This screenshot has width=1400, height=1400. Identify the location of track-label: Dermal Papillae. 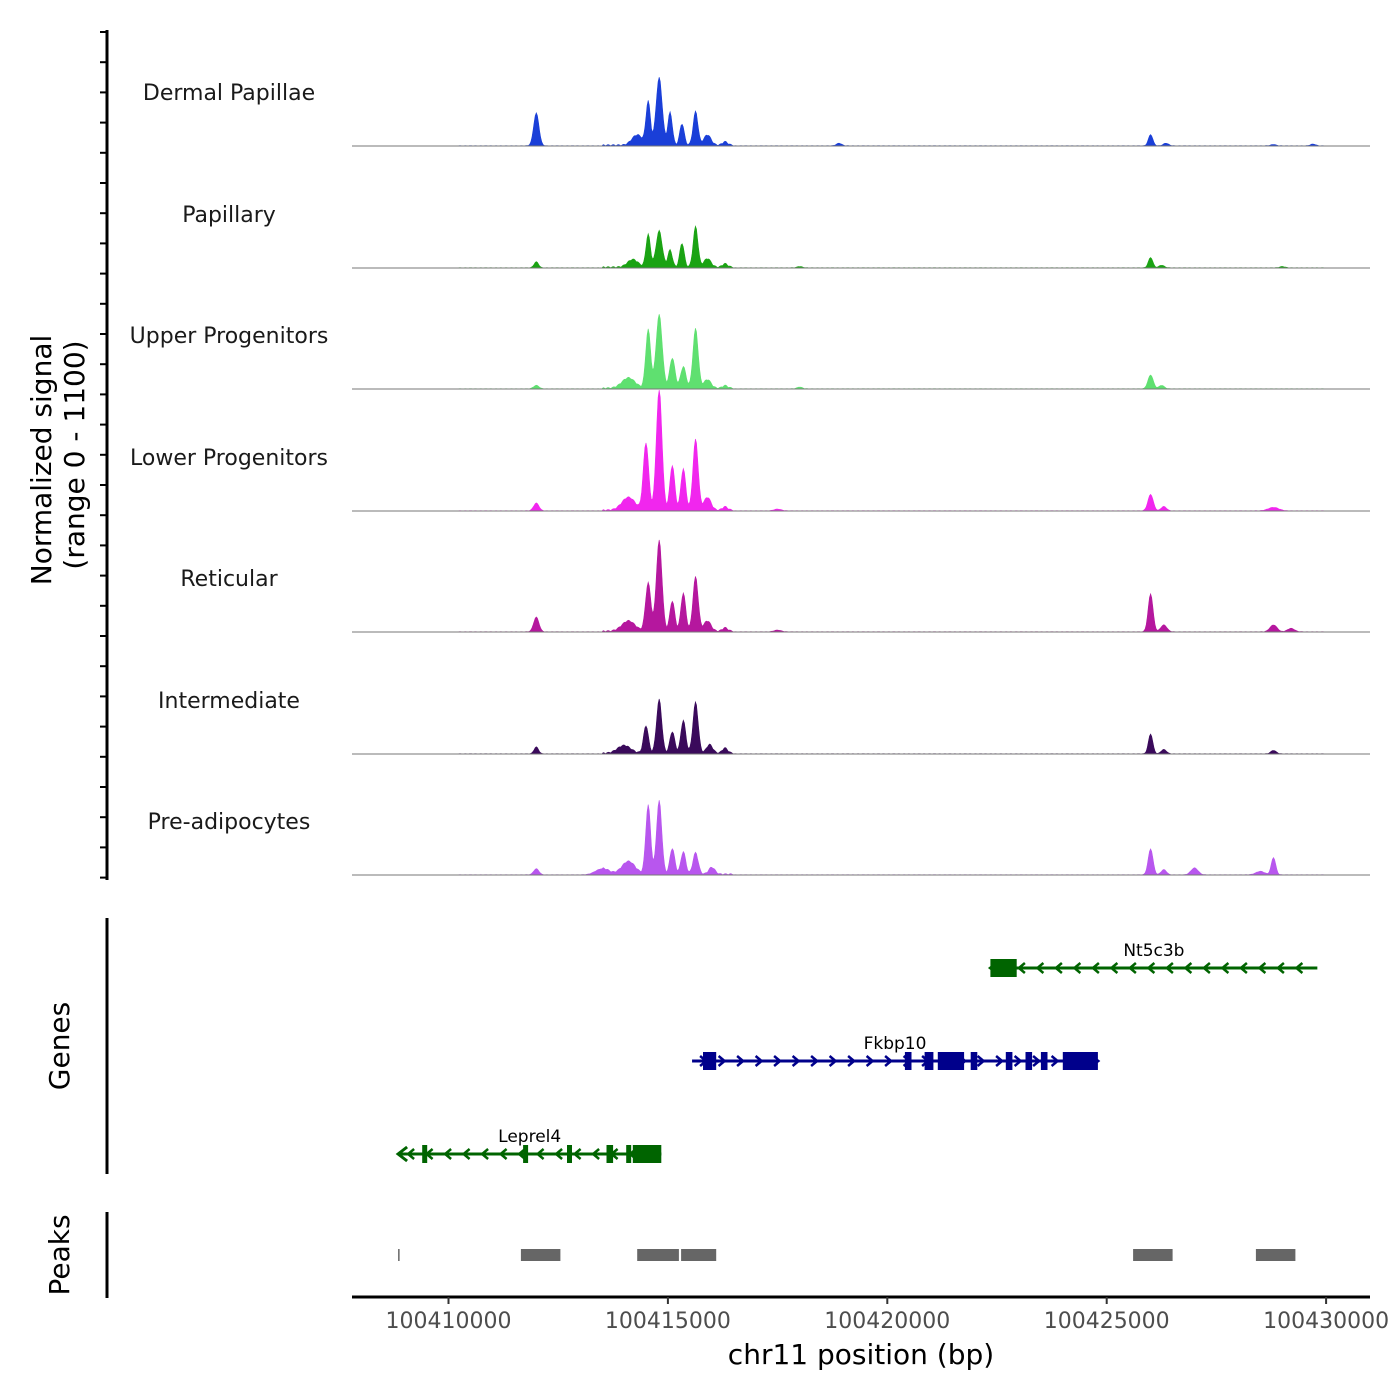
(229, 93).